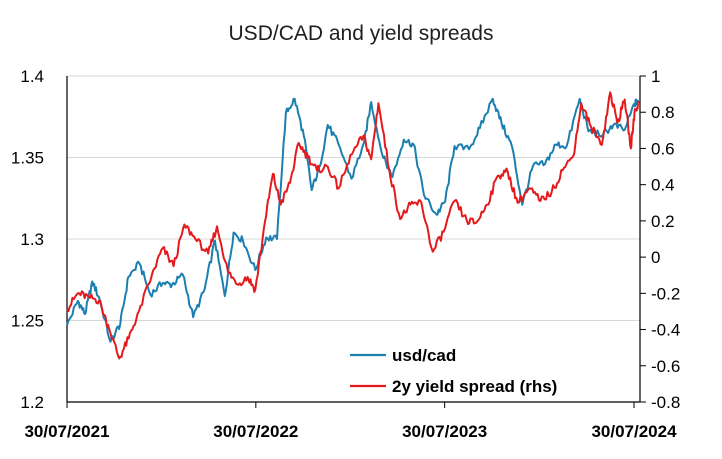  I want to click on legend-label: usd/cad, so click(424, 355).